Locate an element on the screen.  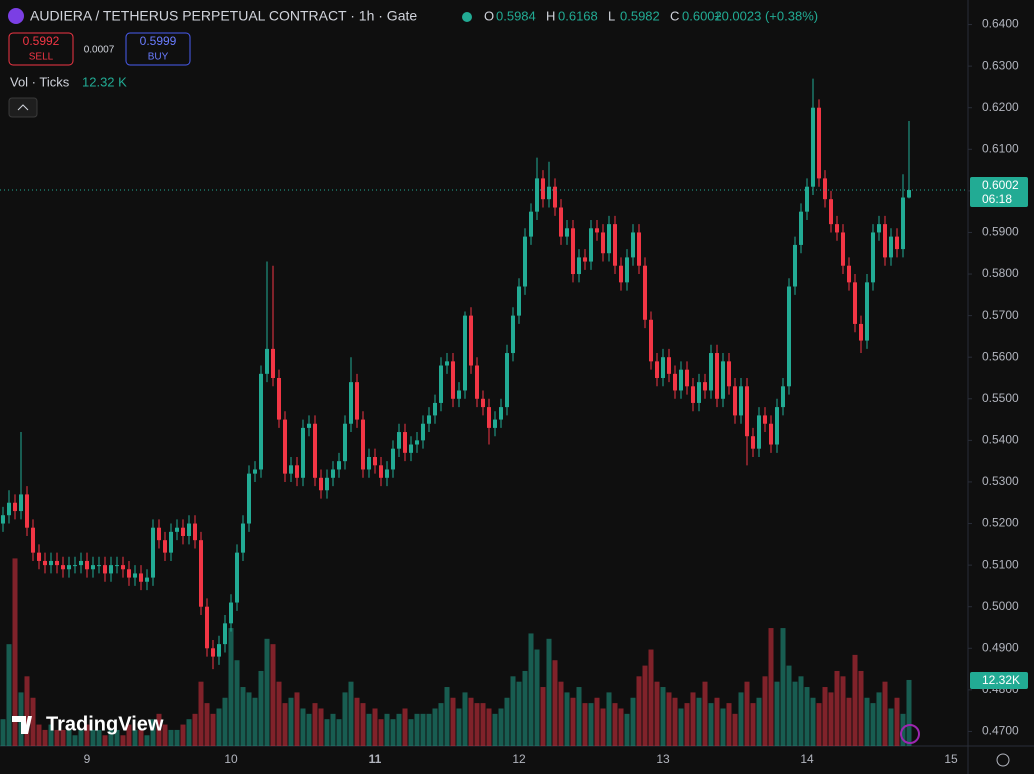
x-tick-label: 15 is located at coordinates (951, 759).